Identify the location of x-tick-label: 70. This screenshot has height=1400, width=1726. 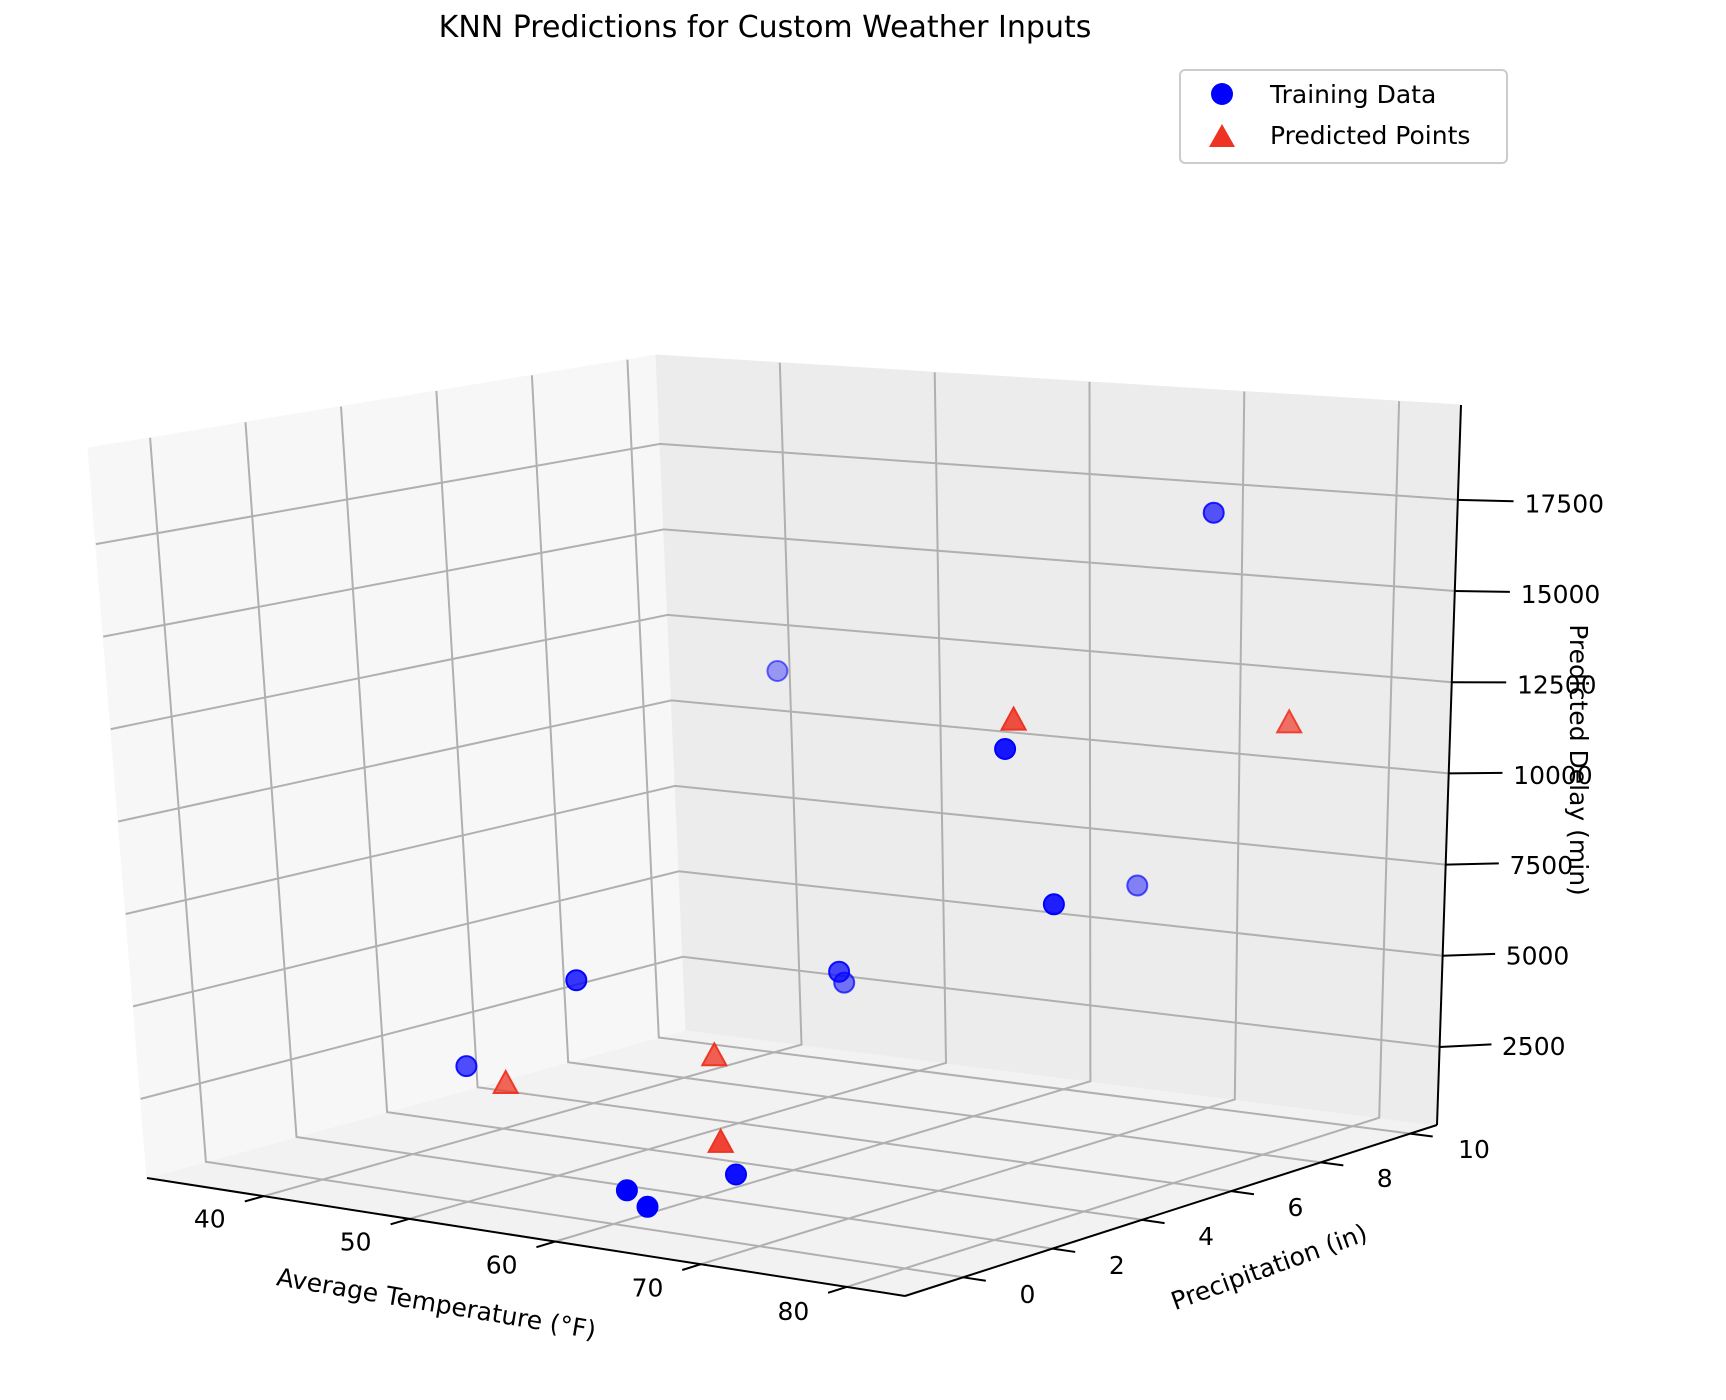
(648, 1288).